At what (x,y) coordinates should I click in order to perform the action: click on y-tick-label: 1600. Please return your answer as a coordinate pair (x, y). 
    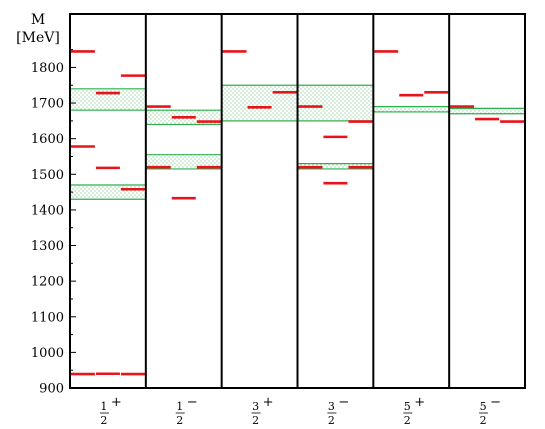
    Looking at the image, I should click on (47, 139).